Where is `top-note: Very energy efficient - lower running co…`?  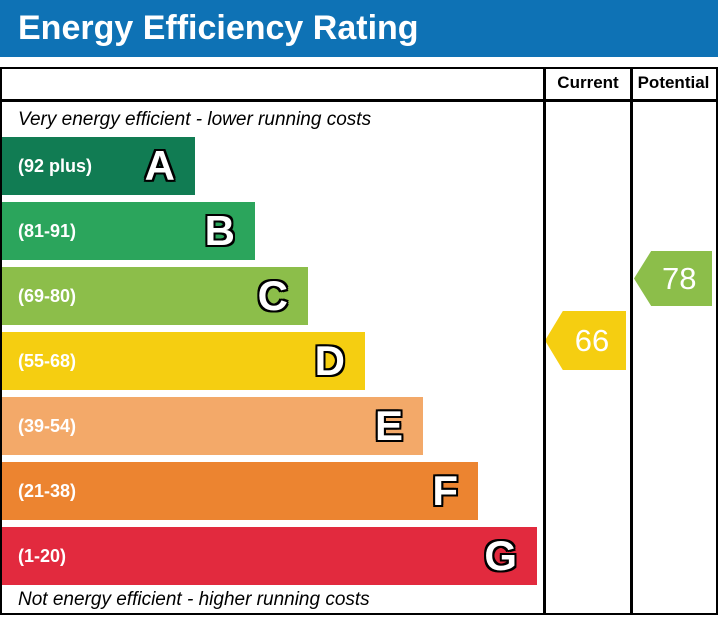
top-note: Very energy efficient - lower running co… is located at coordinates (195, 119).